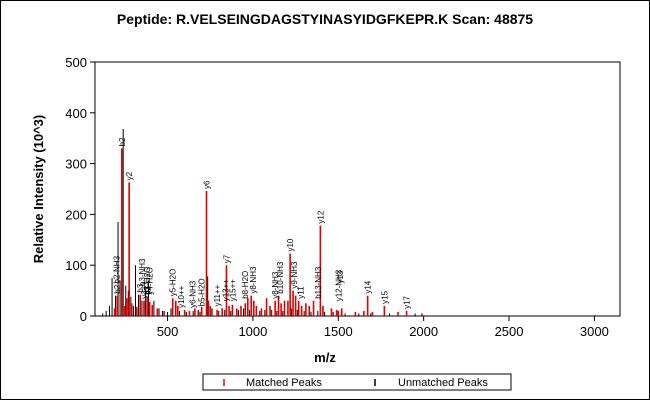  I want to click on legend: Matched Peaks Unmatched Peaks, so click(357, 382).